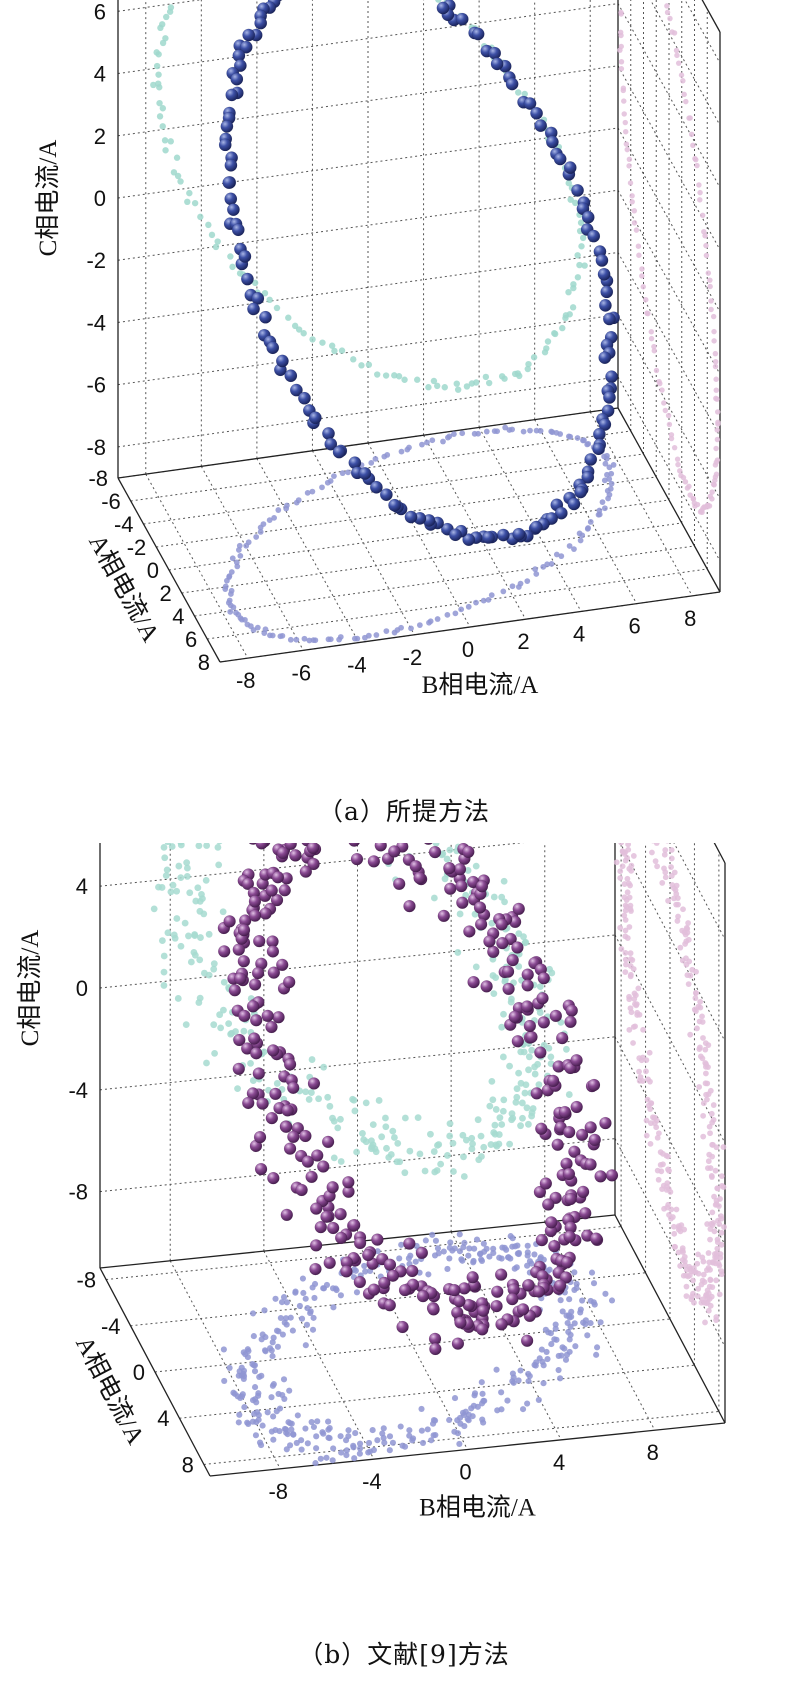 This screenshot has width=808, height=1686. I want to click on chart-a-grid-side-z, so click(669, 282).